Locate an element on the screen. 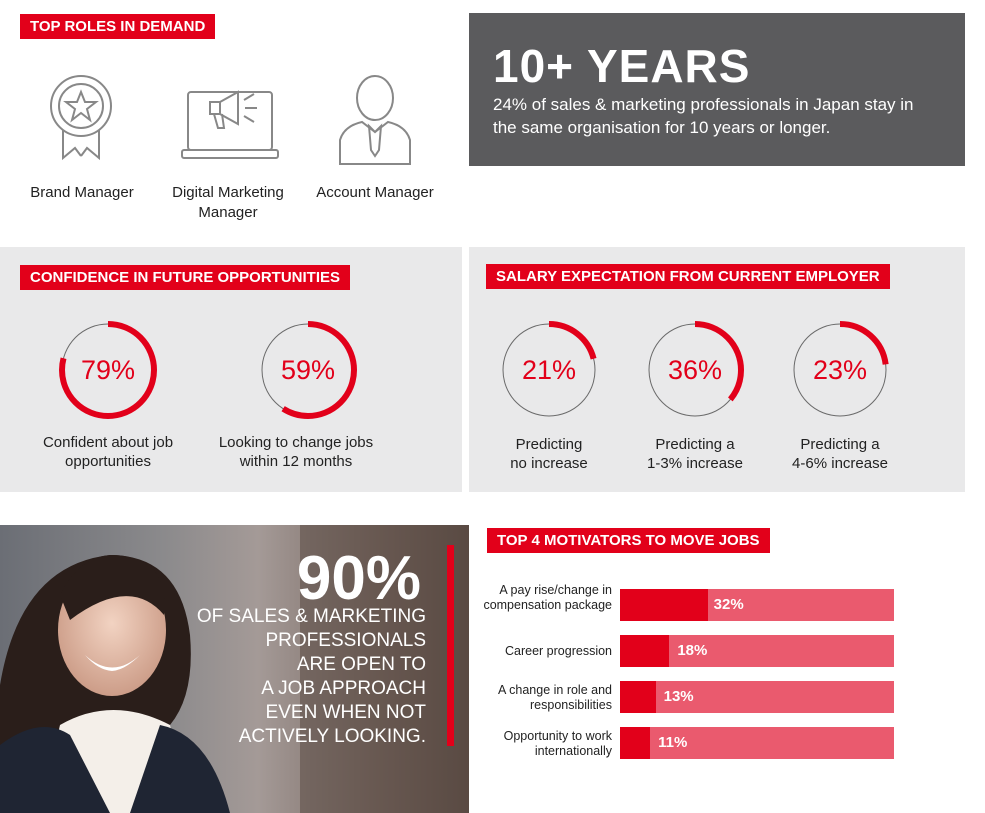 Image resolution: width=985 pixels, height=813 pixels. motivator-bar: 13% is located at coordinates (757, 697).